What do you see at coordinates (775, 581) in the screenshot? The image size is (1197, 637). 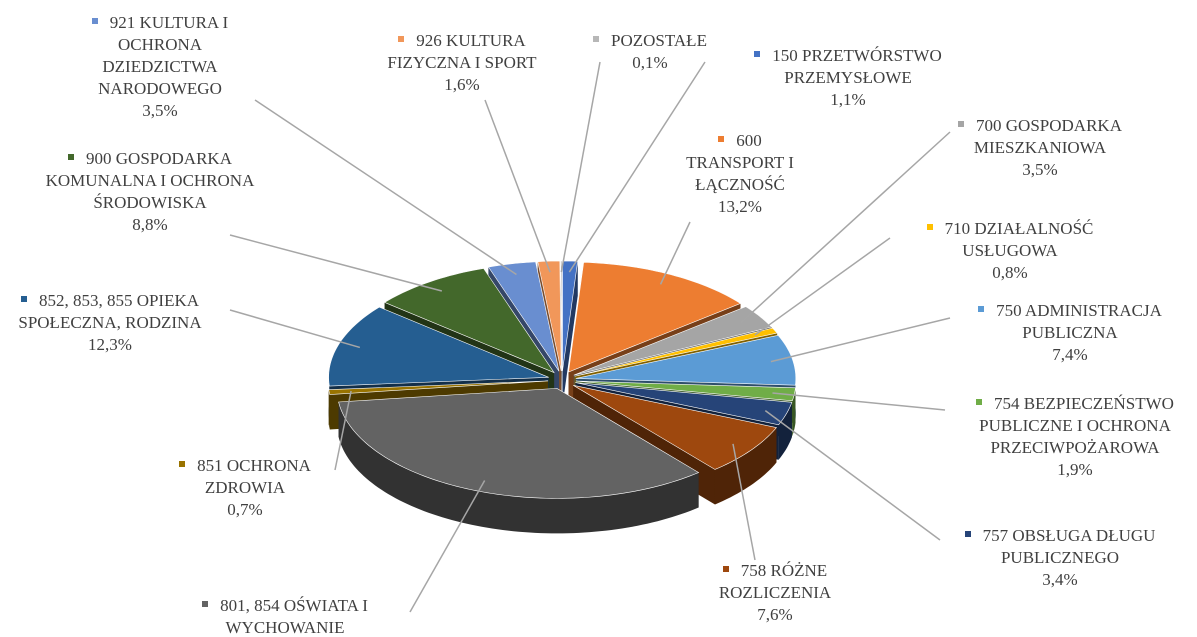 I see `category-label: 758 RÓŻNE ROZLICZENIA` at bounding box center [775, 581].